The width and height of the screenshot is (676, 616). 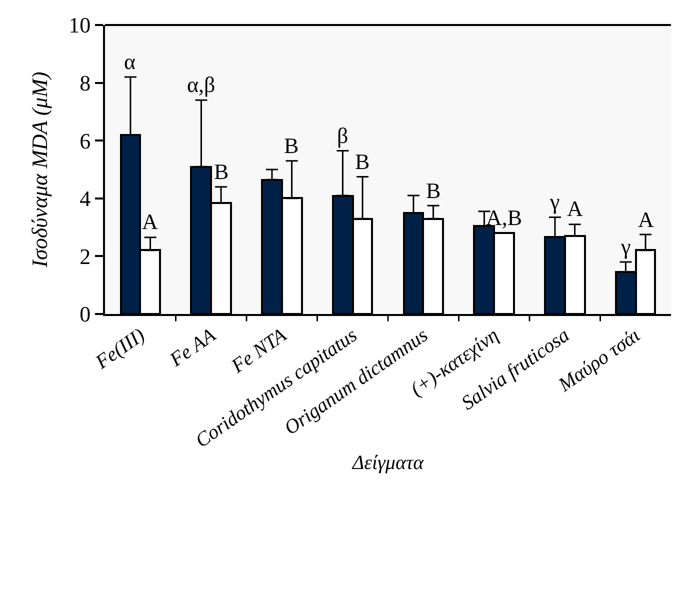 I want to click on data-label: α, so click(x=130, y=61).